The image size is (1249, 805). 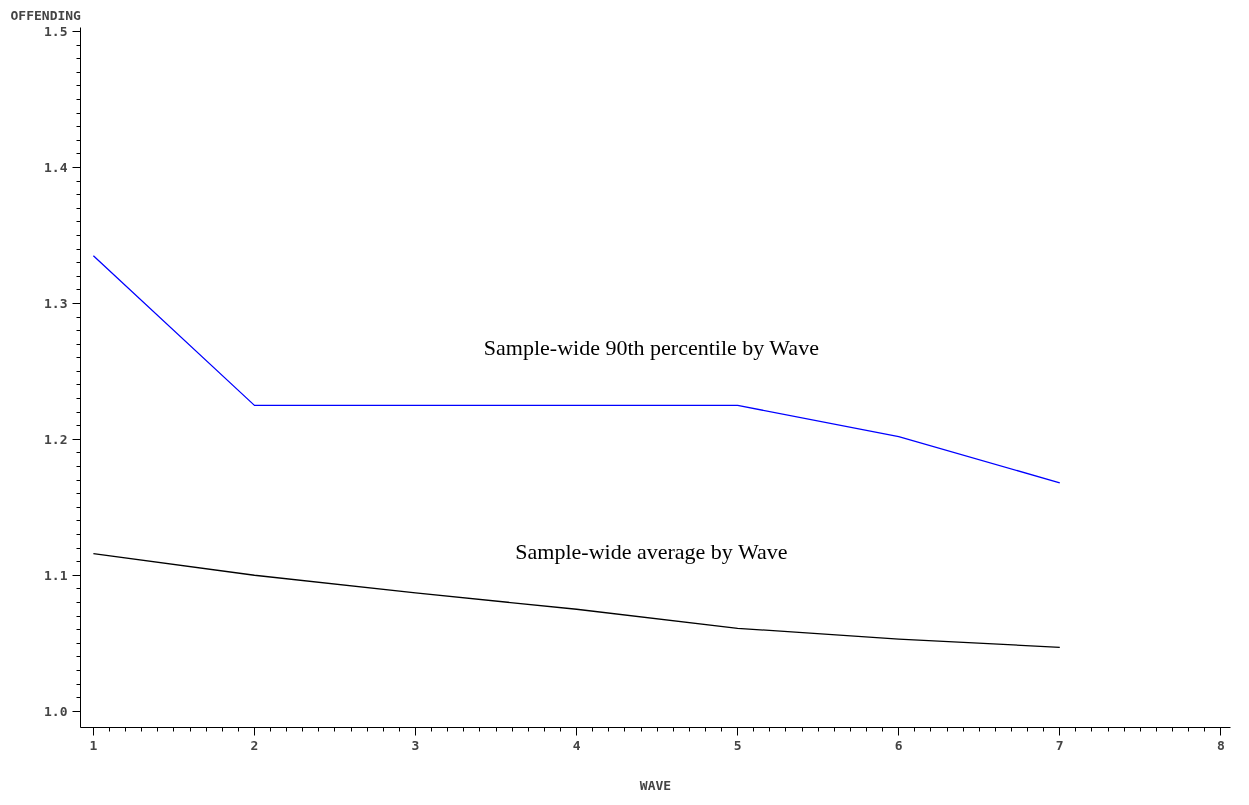 What do you see at coordinates (93, 745) in the screenshot?
I see `x-tick-label: 1` at bounding box center [93, 745].